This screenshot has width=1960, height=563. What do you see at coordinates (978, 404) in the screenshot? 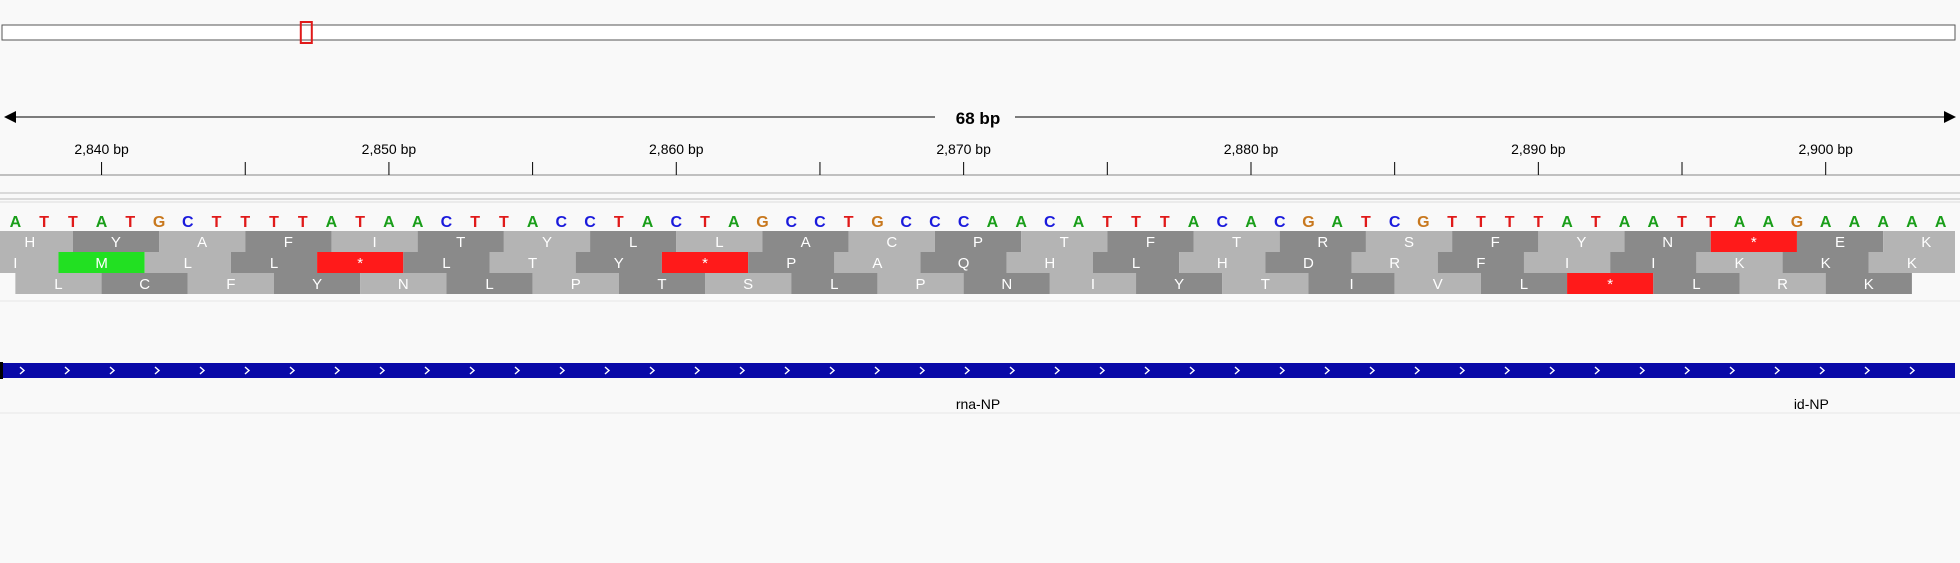
I see `feature-label: rna-NP` at bounding box center [978, 404].